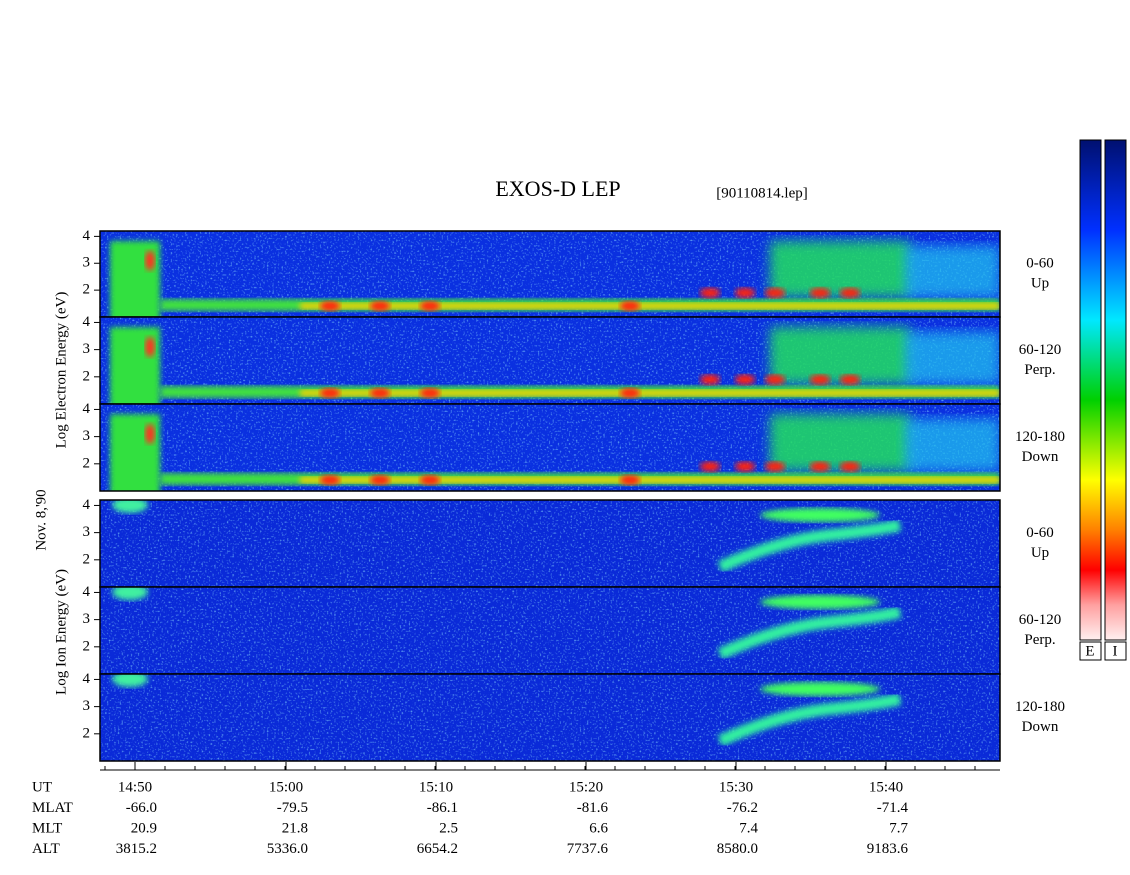 This screenshot has width=1130, height=875. Describe the element at coordinates (47, 828) in the screenshot. I see `ephemeris-name: MLT` at that location.